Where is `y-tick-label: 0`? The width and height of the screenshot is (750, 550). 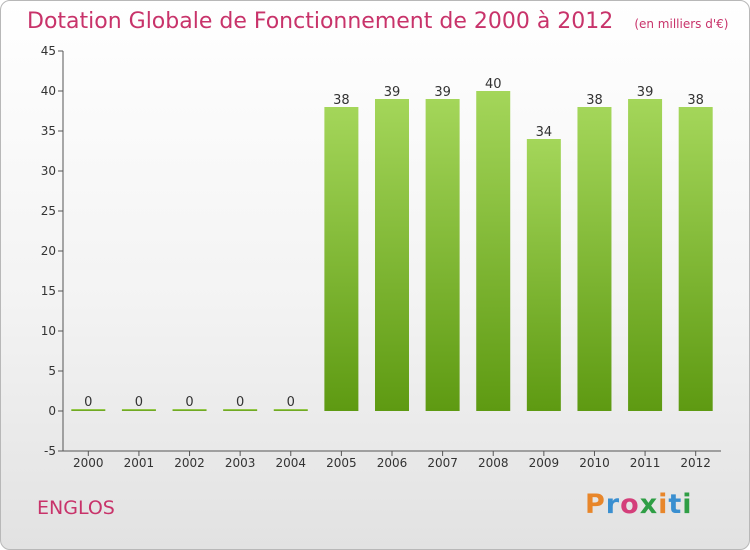
y-tick-label: 0 is located at coordinates (52, 411).